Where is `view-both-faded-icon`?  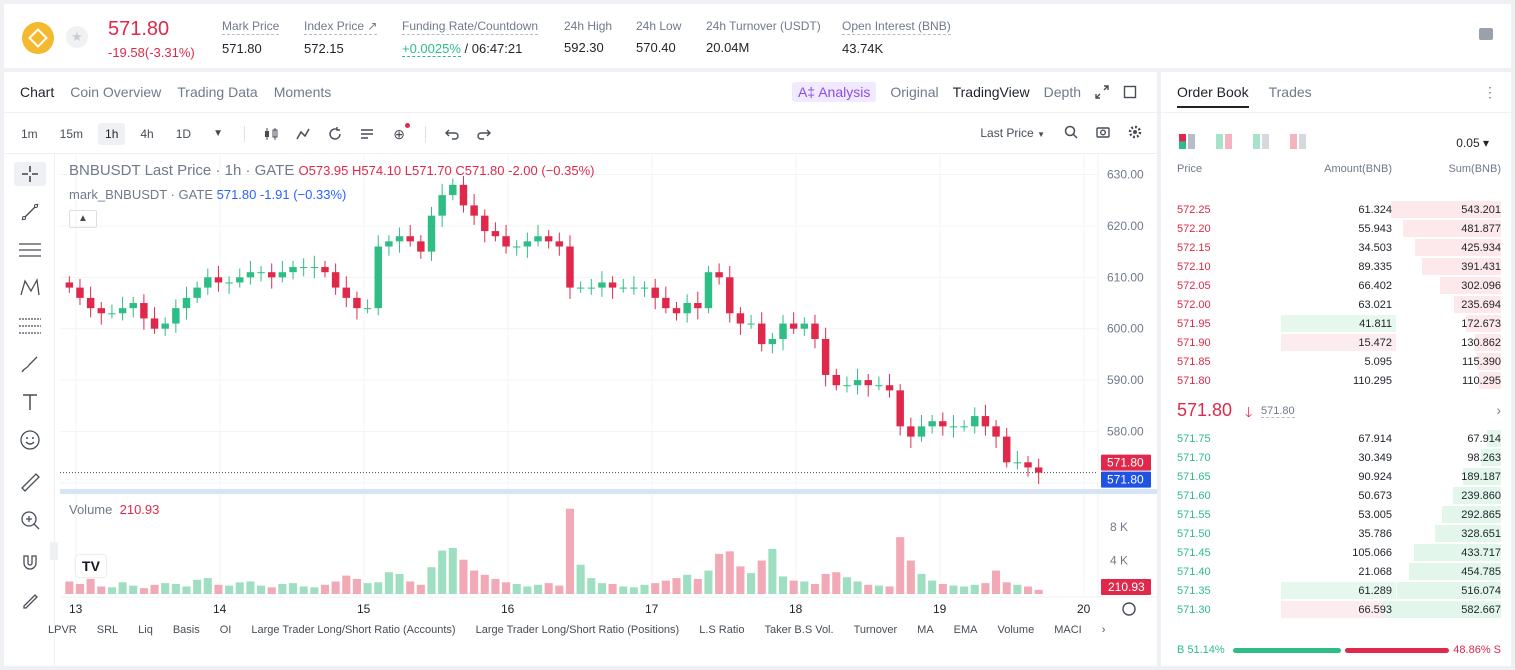 view-both-faded-icon is located at coordinates (1224, 141).